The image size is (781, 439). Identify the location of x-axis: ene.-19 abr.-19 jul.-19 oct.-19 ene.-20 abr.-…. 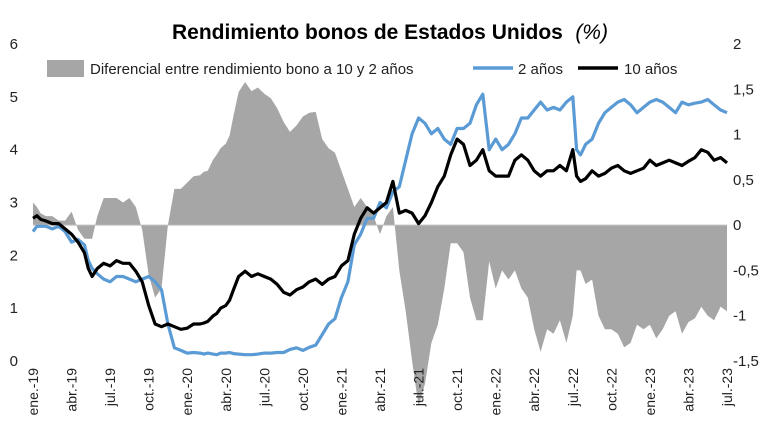
(380, 392).